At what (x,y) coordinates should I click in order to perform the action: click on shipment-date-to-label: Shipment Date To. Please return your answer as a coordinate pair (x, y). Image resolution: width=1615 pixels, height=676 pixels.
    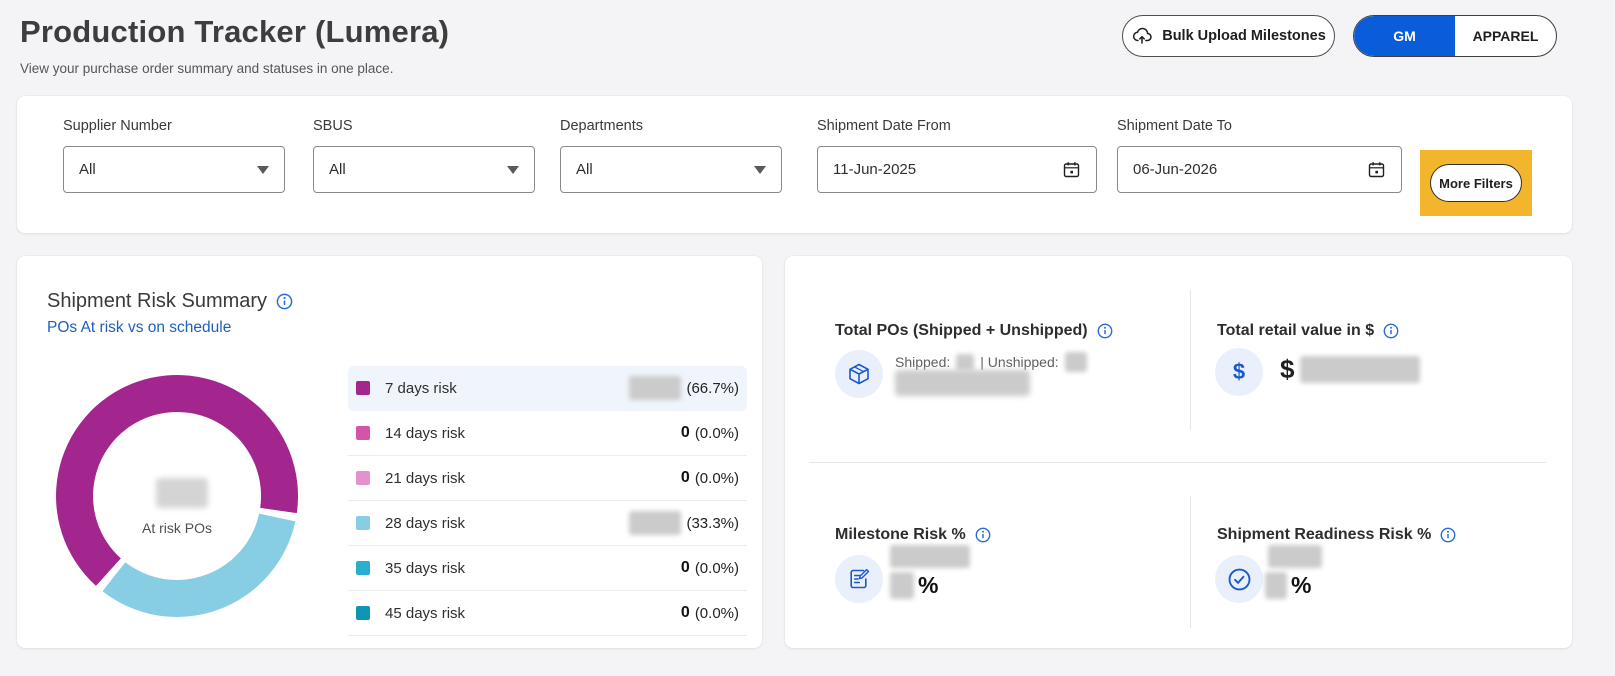
    Looking at the image, I should click on (1174, 126).